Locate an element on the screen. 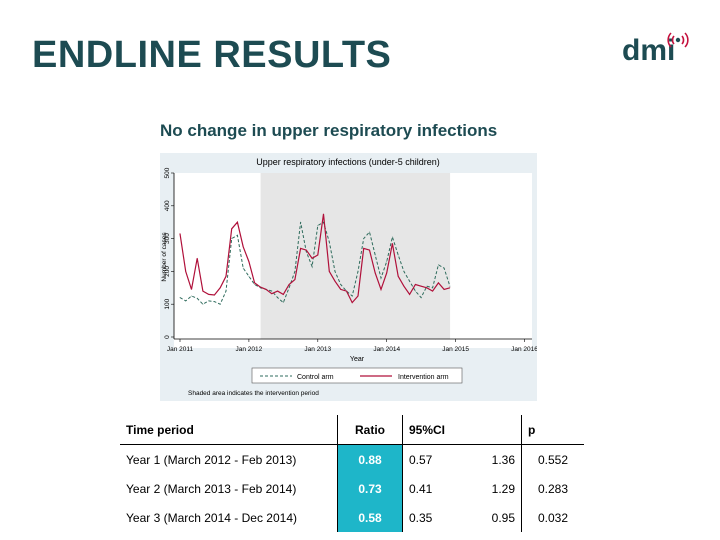  x-tick-label: Jan 2011 is located at coordinates (180, 349).